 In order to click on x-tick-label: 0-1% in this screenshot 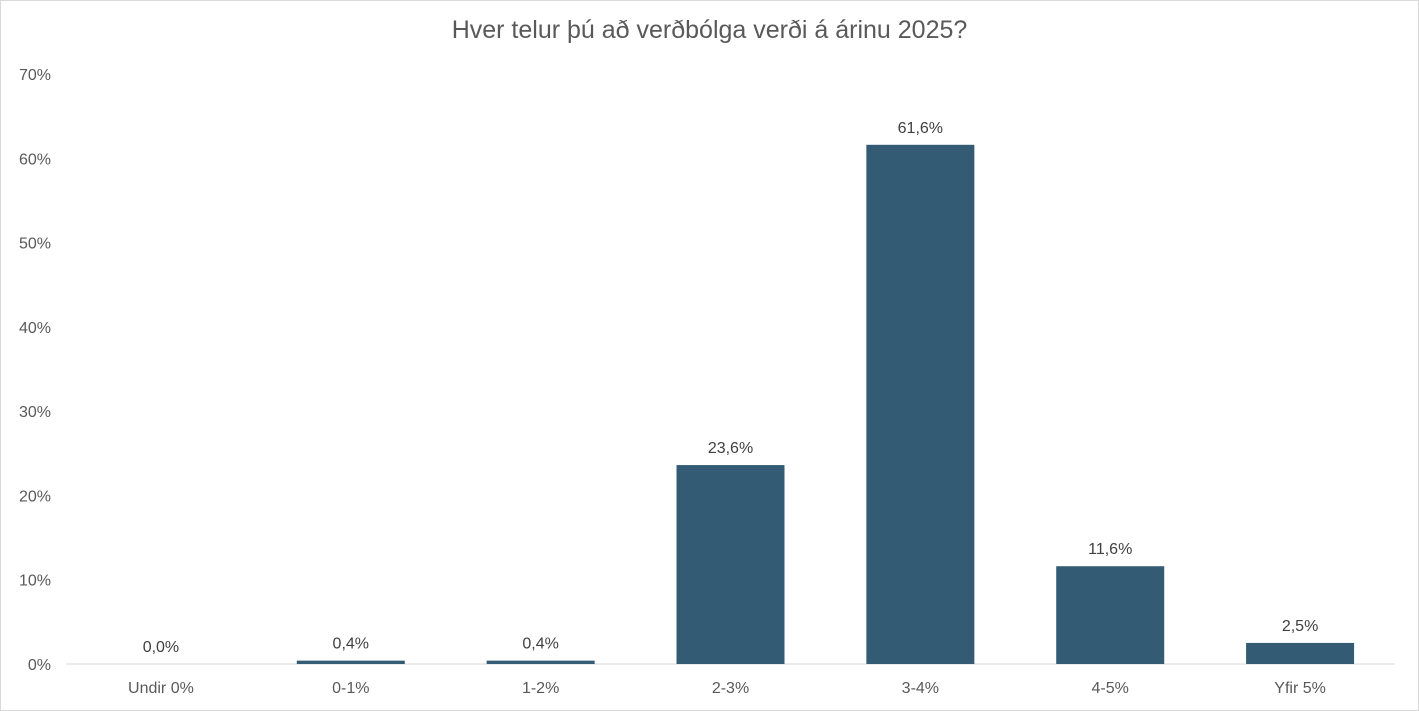, I will do `click(350, 688)`.